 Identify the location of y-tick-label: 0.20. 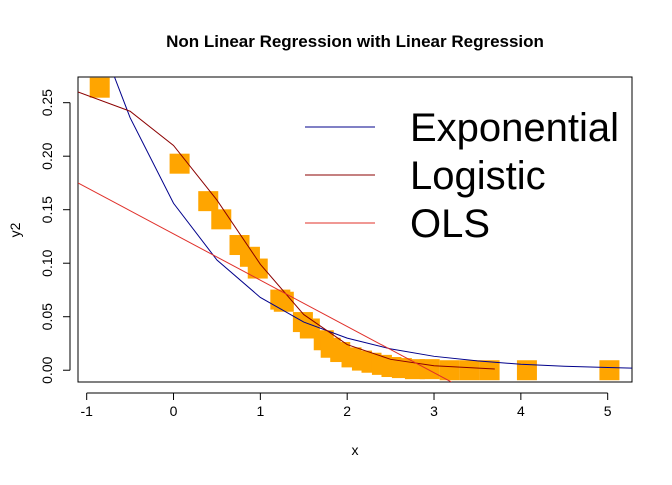
(47, 155).